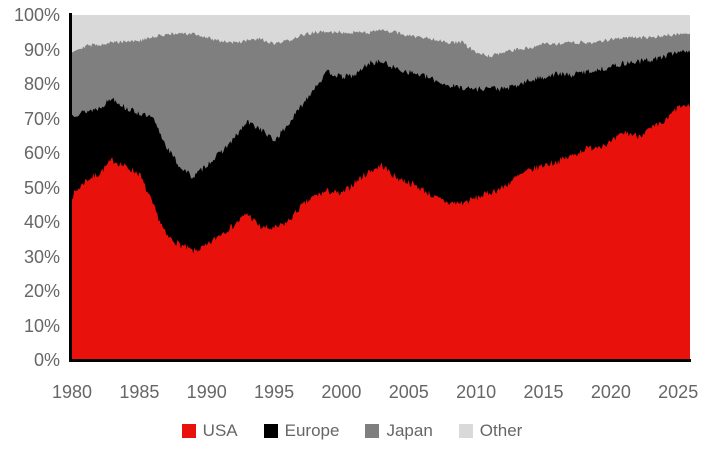  I want to click on legend-item-japan: Japan, so click(399, 431).